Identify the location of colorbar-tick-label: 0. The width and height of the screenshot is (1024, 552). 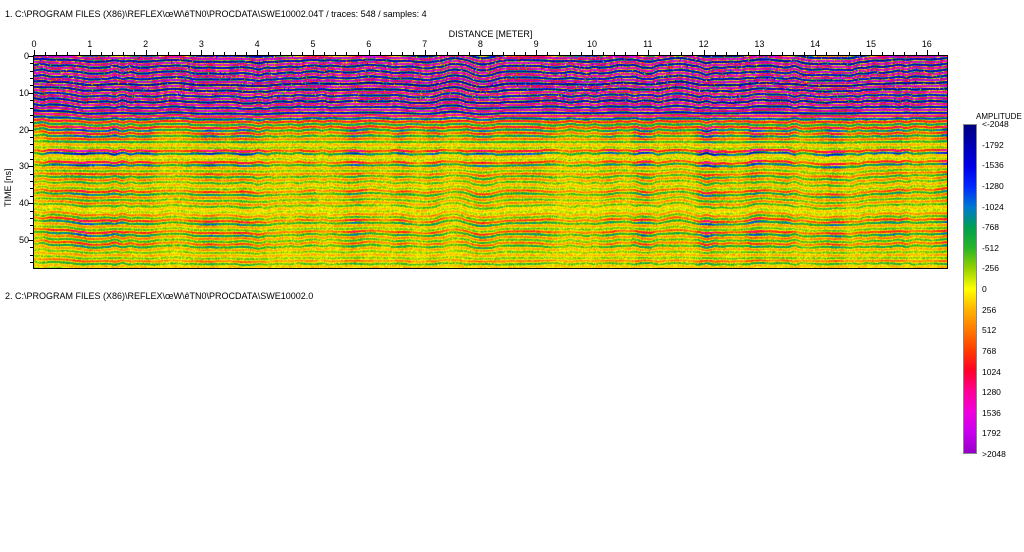
(984, 289).